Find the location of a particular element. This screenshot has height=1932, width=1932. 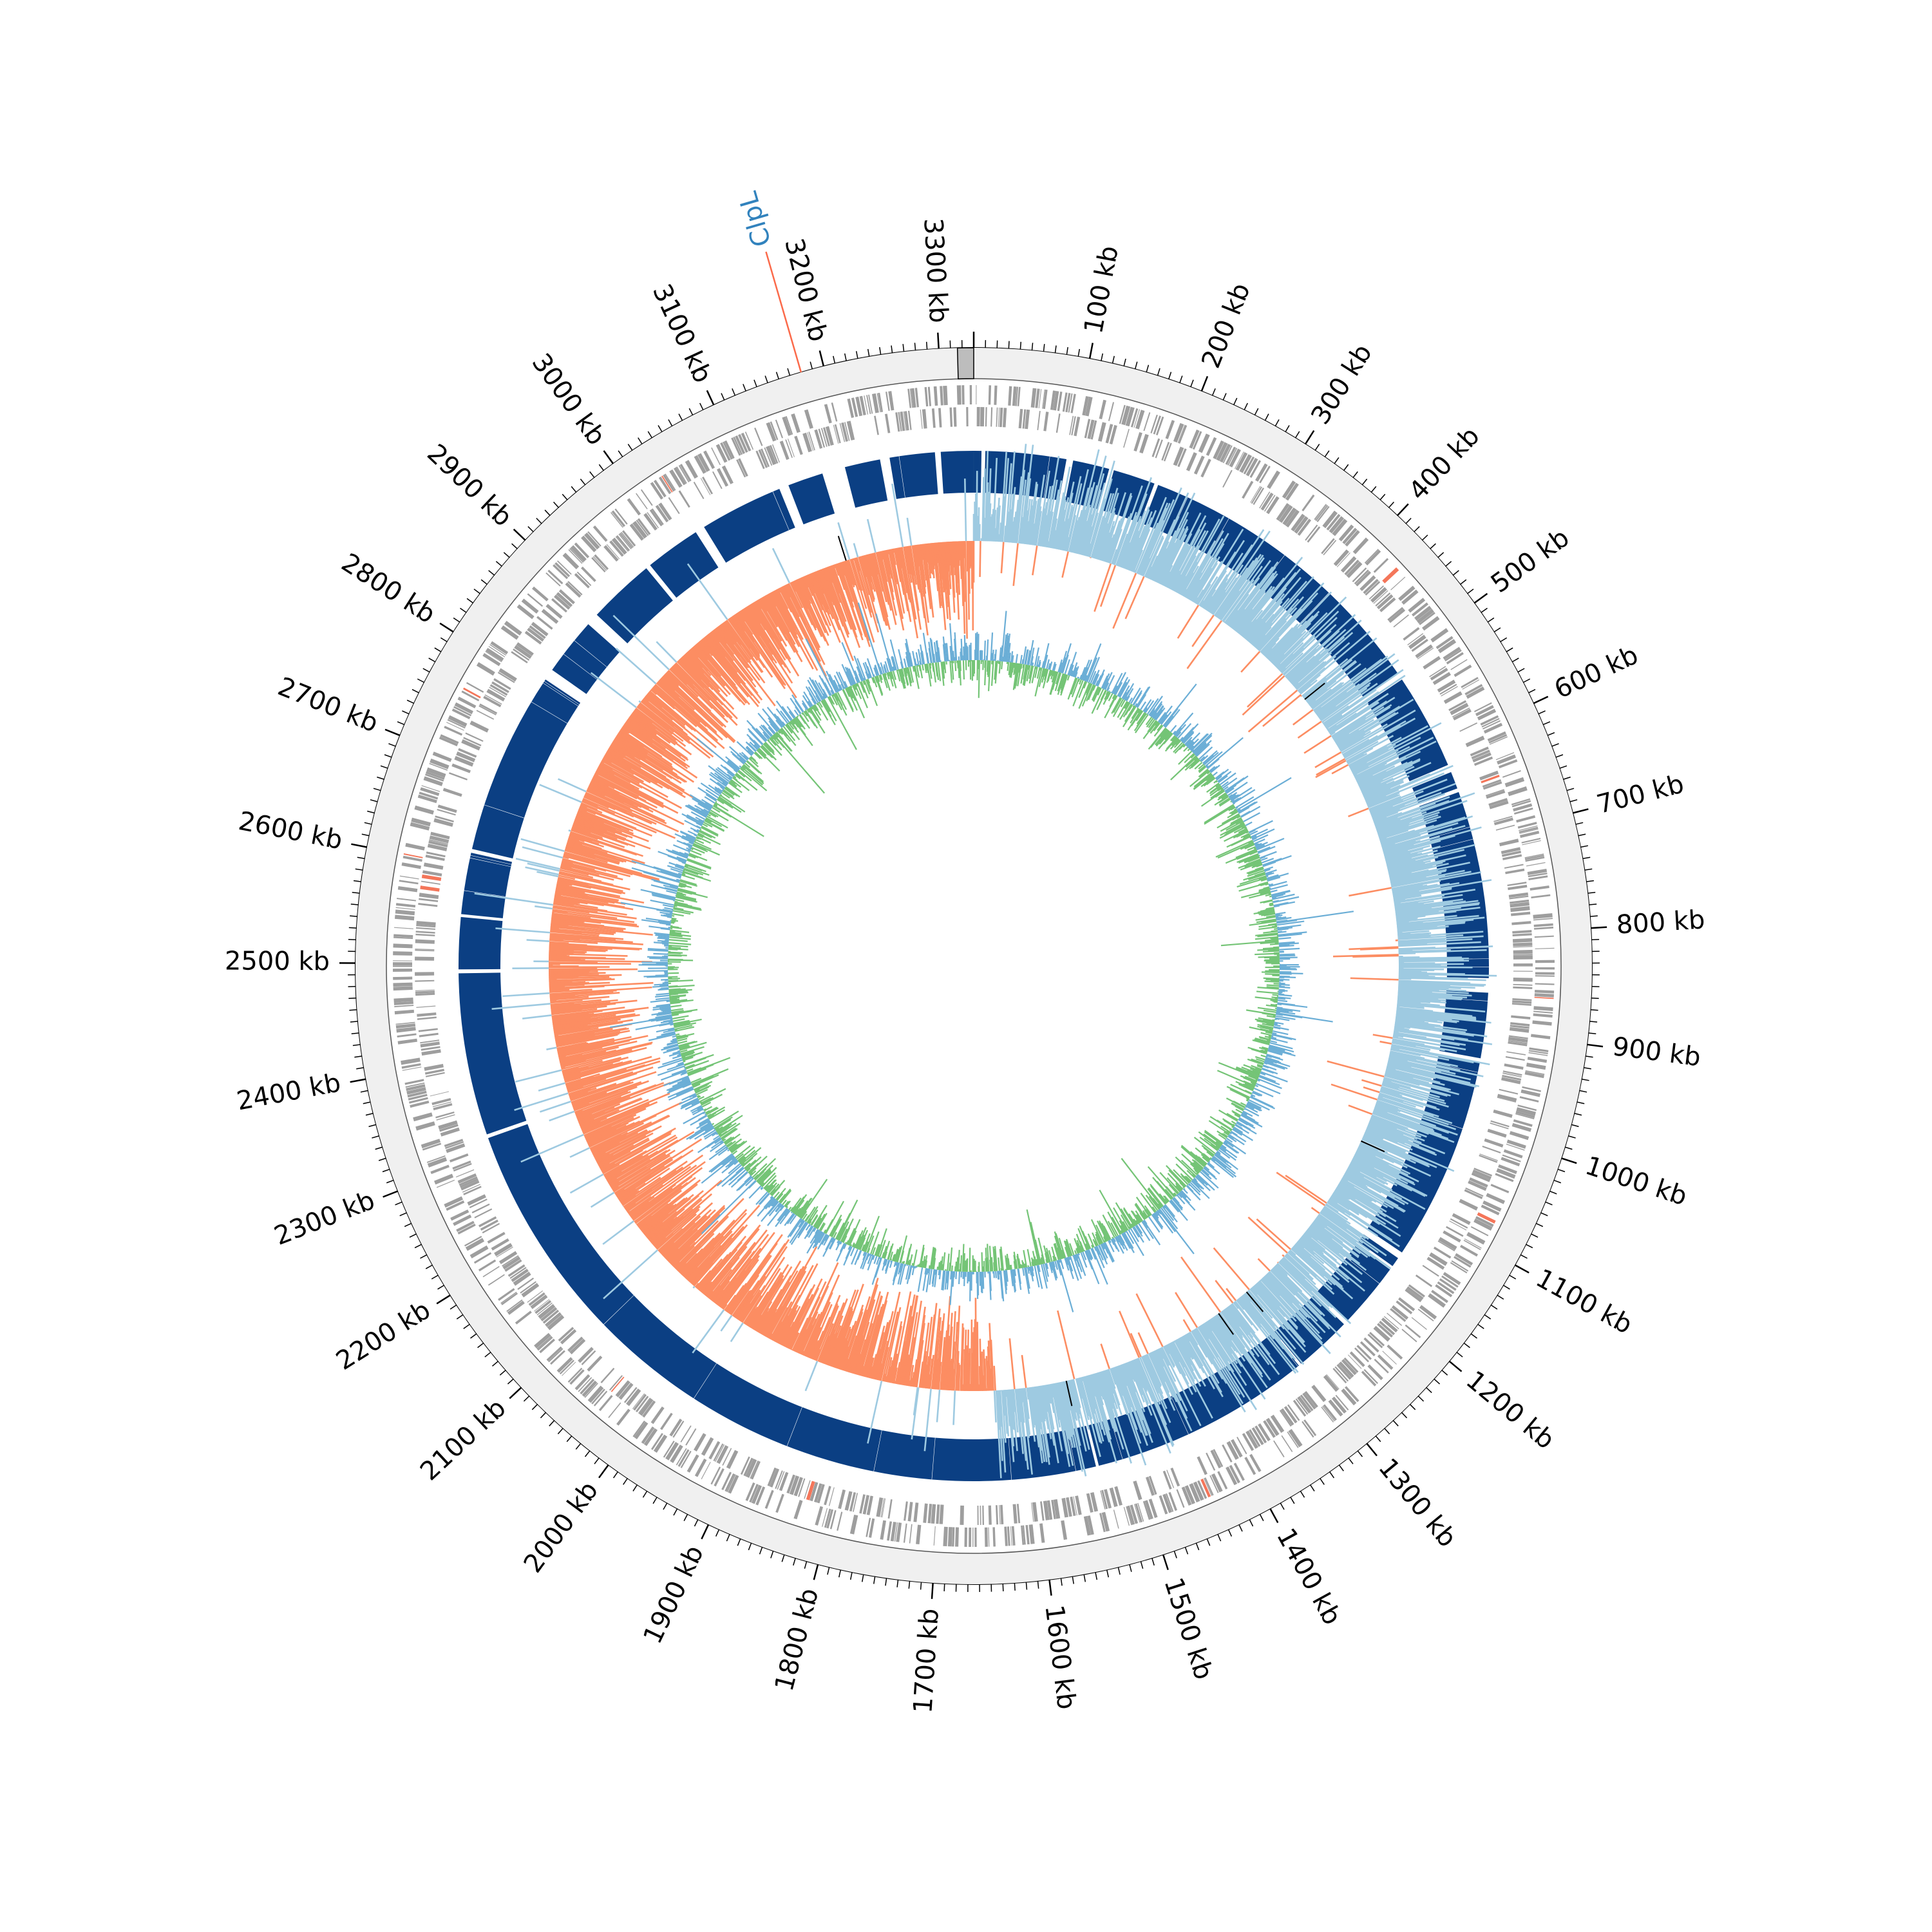

major-tick is located at coordinates (1204, 383).